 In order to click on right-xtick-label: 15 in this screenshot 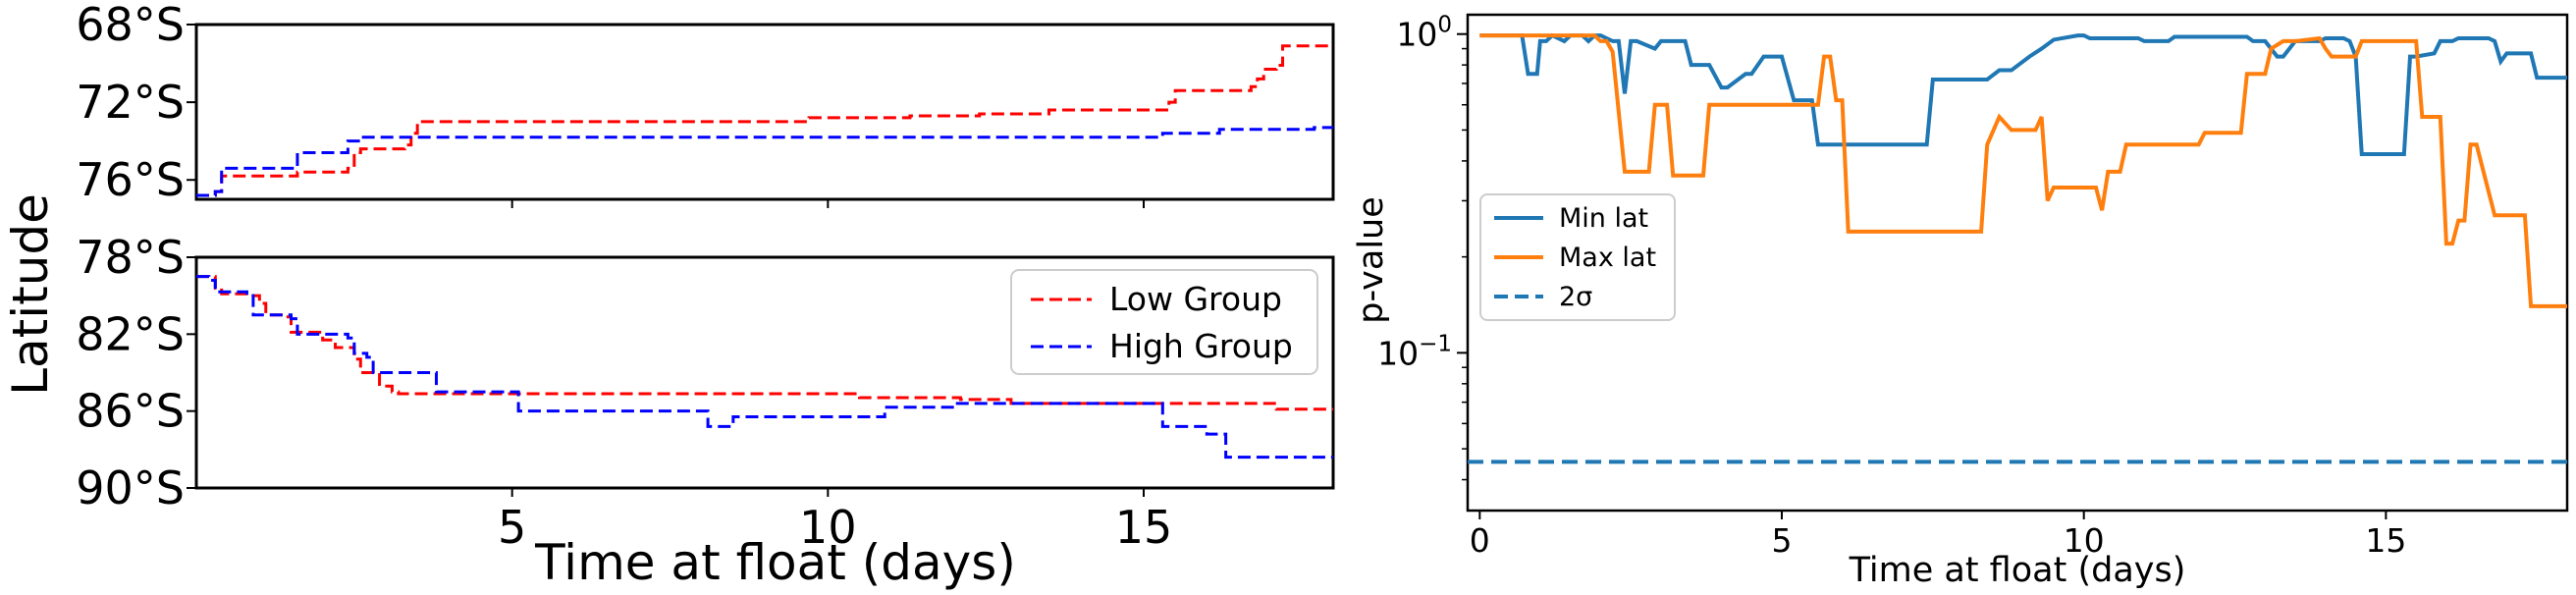, I will do `click(2385, 540)`.